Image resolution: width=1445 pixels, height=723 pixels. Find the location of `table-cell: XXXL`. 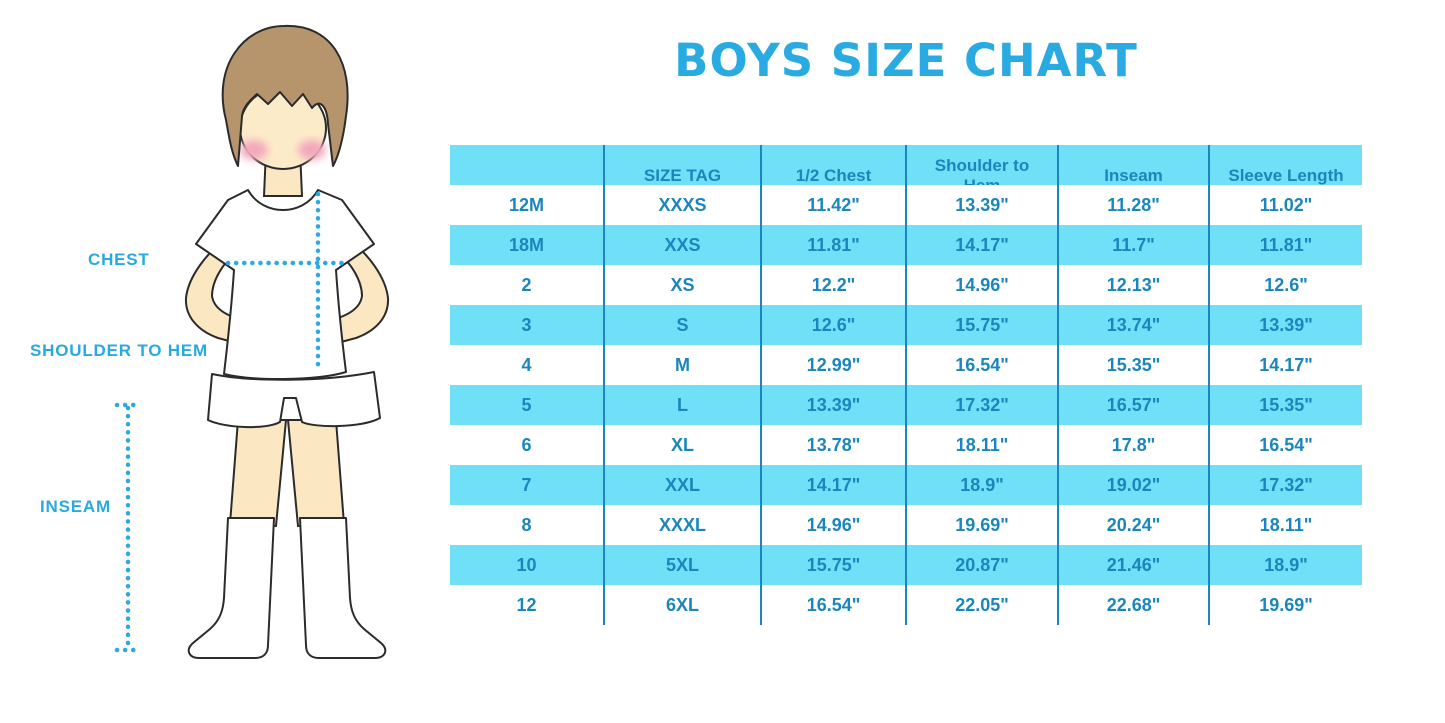

table-cell: XXXL is located at coordinates (681, 525).